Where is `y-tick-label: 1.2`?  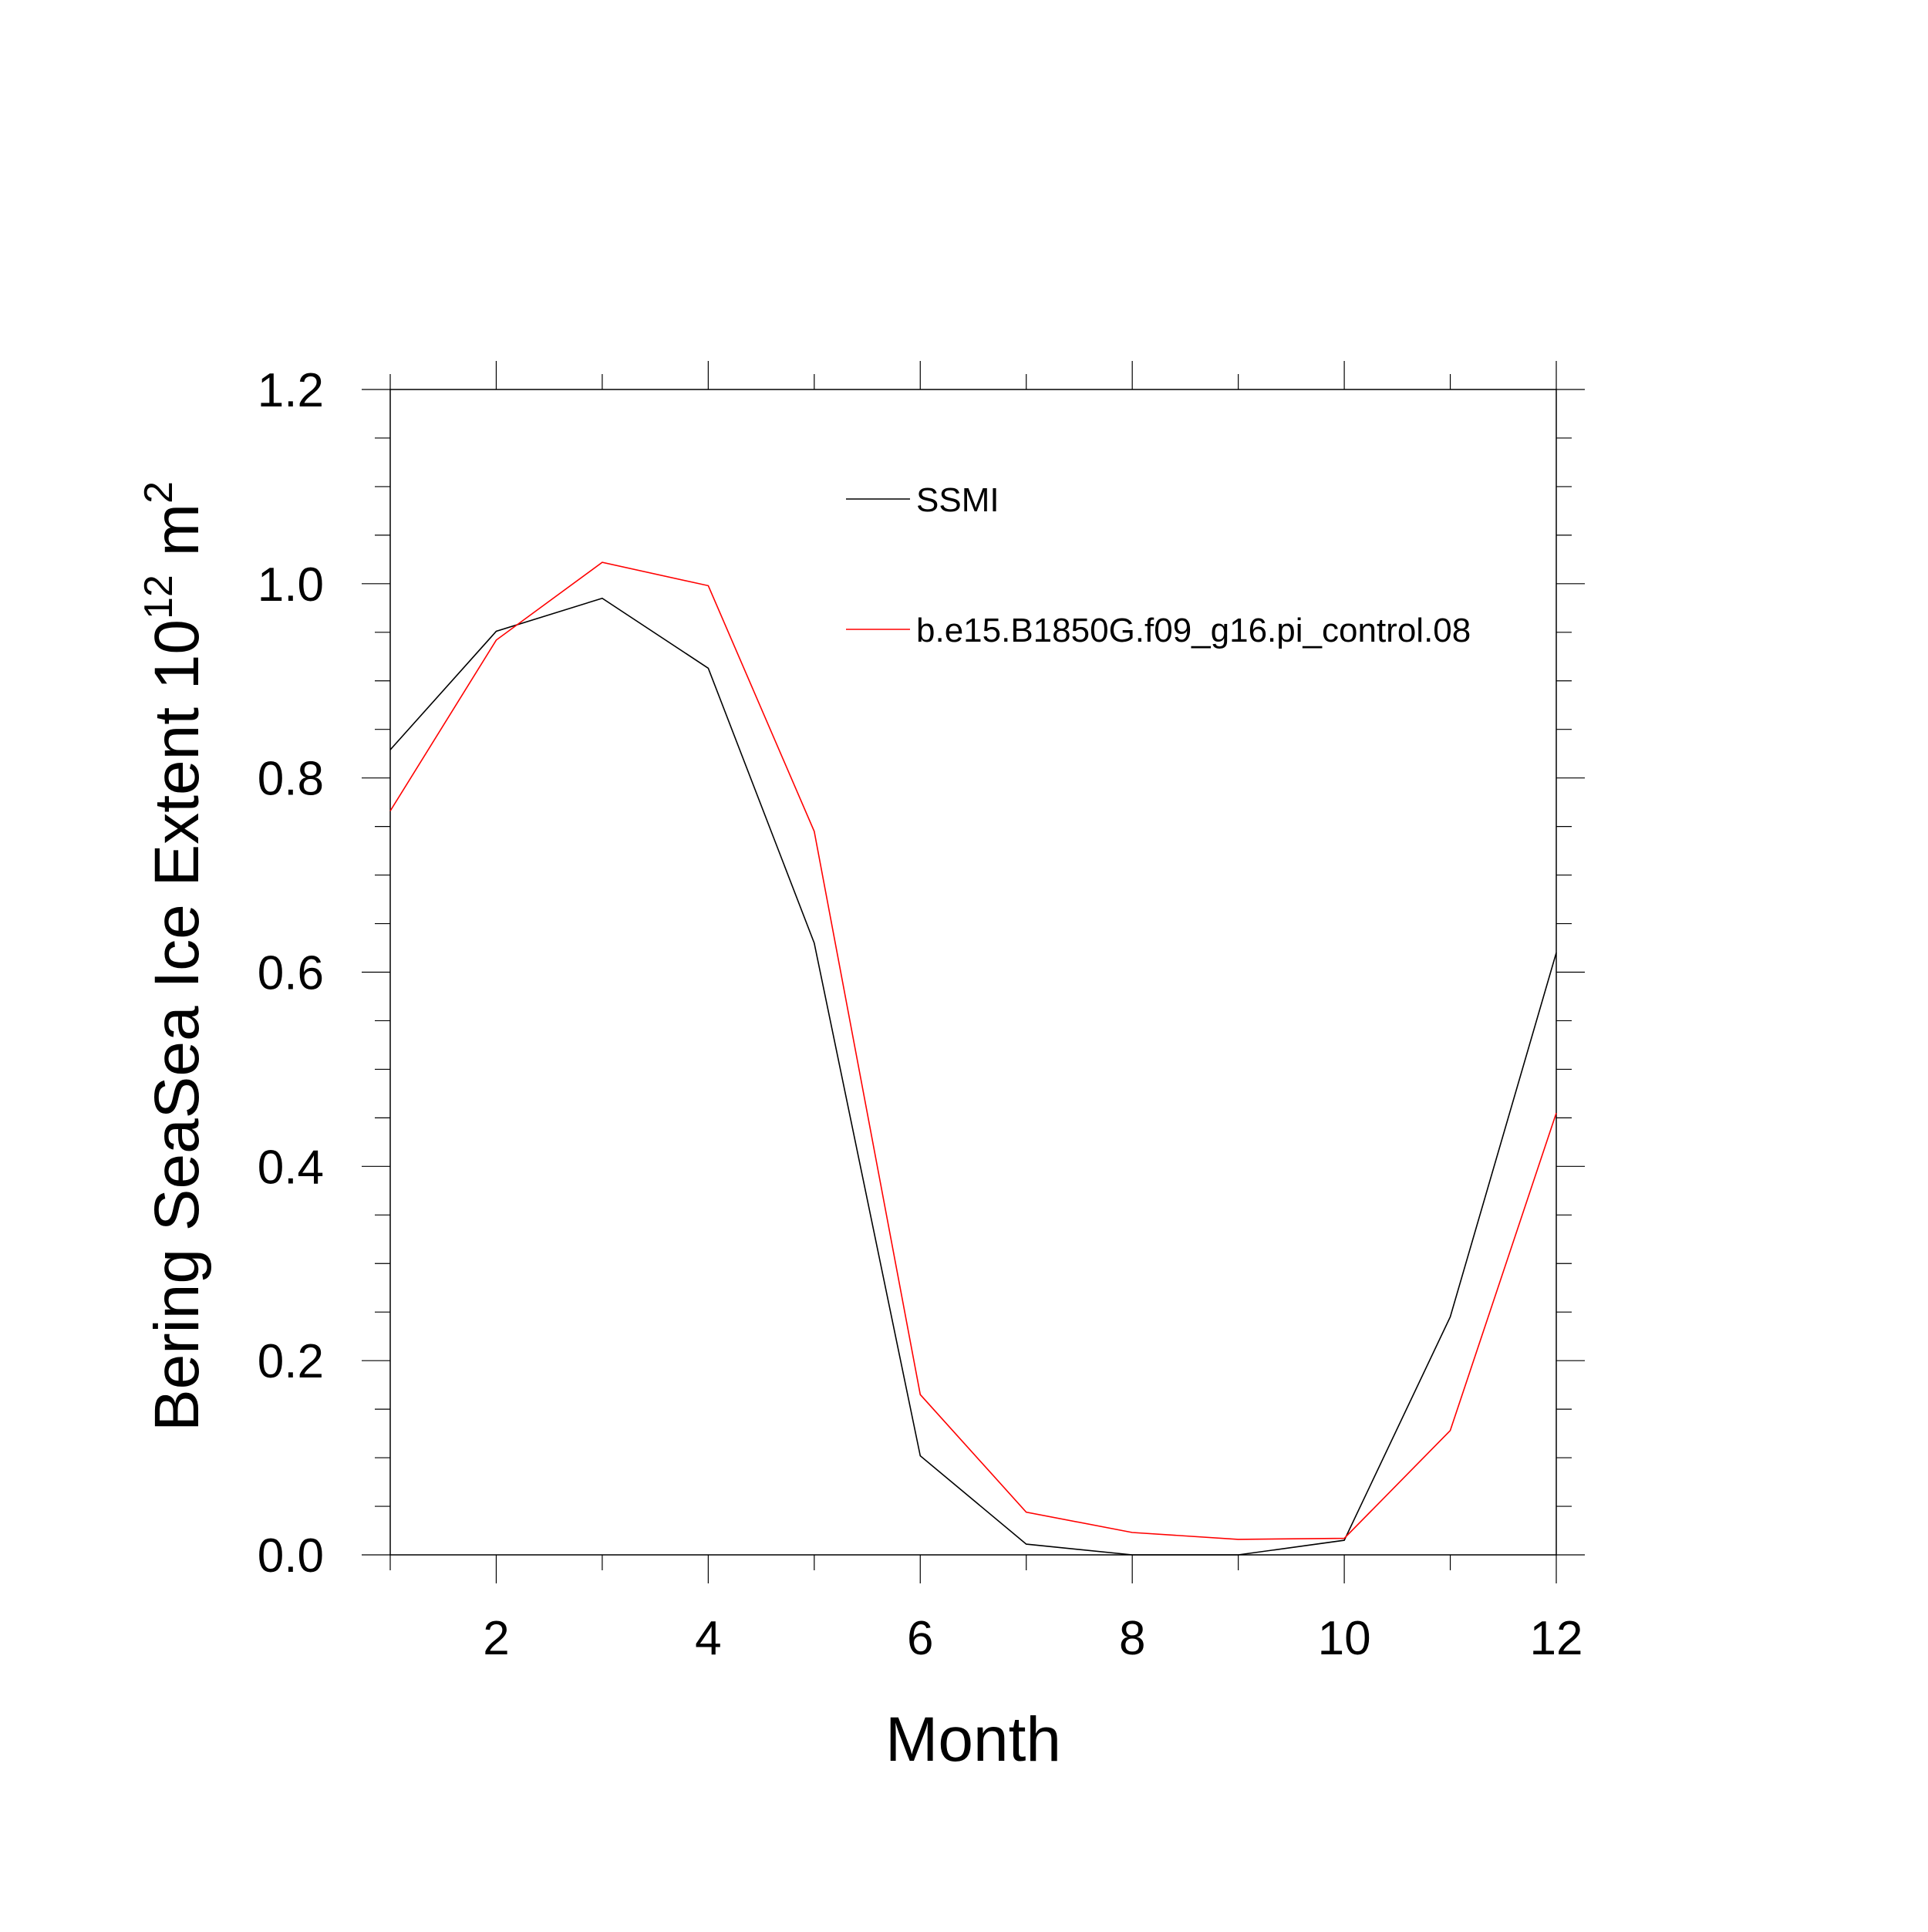 y-tick-label: 1.2 is located at coordinates (291, 390).